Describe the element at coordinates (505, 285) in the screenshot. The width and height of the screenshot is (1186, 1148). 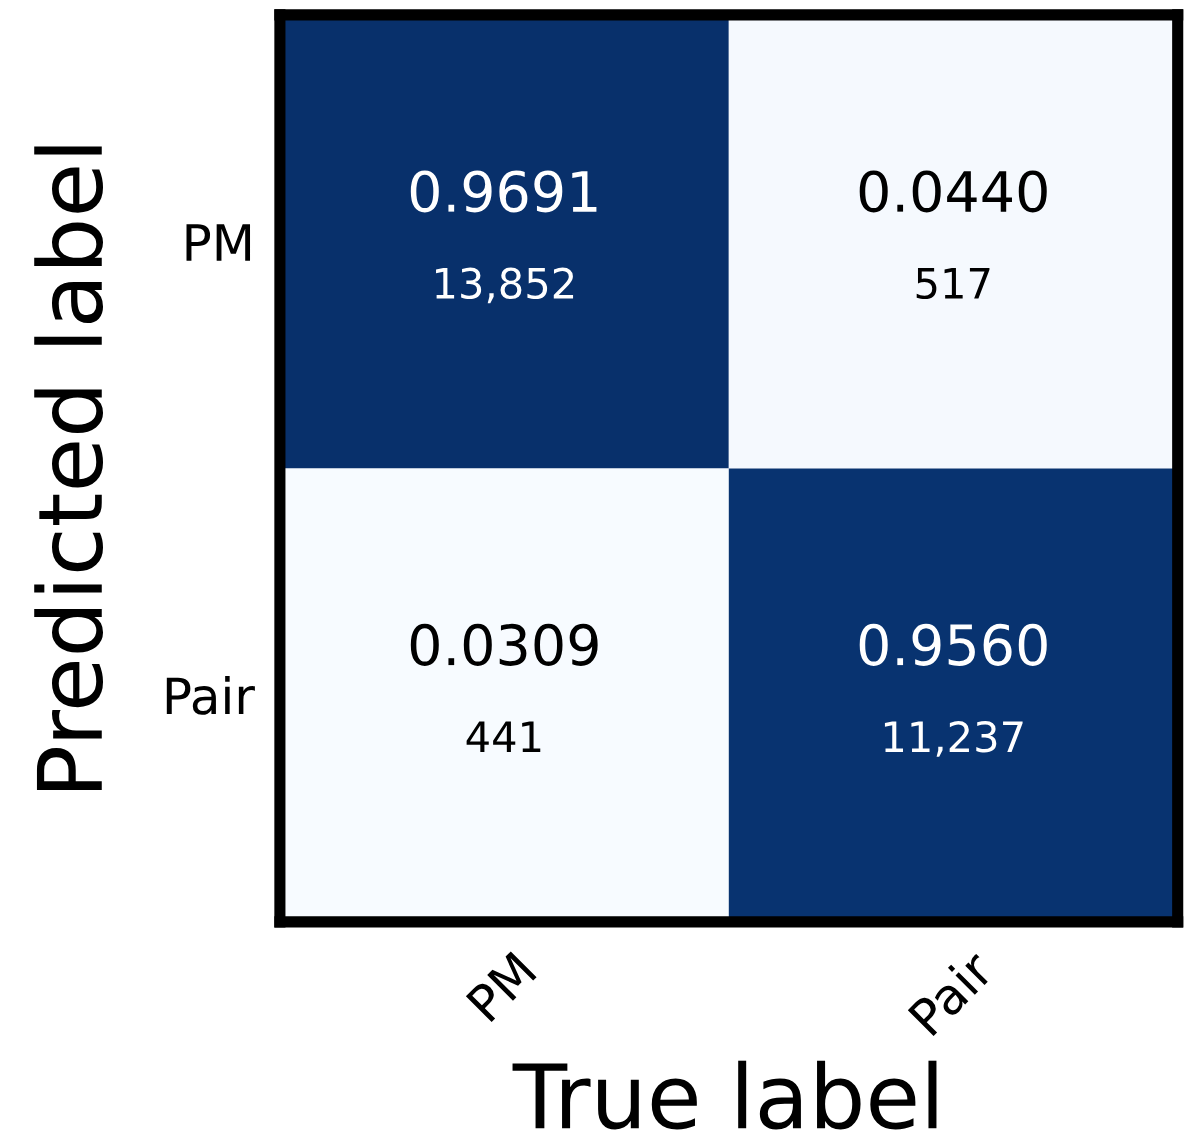
I see `annotation: 13,852` at that location.